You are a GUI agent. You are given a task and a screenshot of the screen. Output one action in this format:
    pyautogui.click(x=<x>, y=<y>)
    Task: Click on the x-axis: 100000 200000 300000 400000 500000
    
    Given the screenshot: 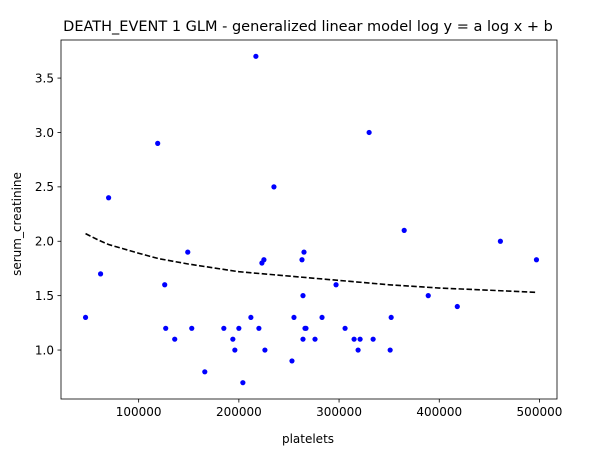 What is the action you would take?
    pyautogui.click(x=339, y=409)
    